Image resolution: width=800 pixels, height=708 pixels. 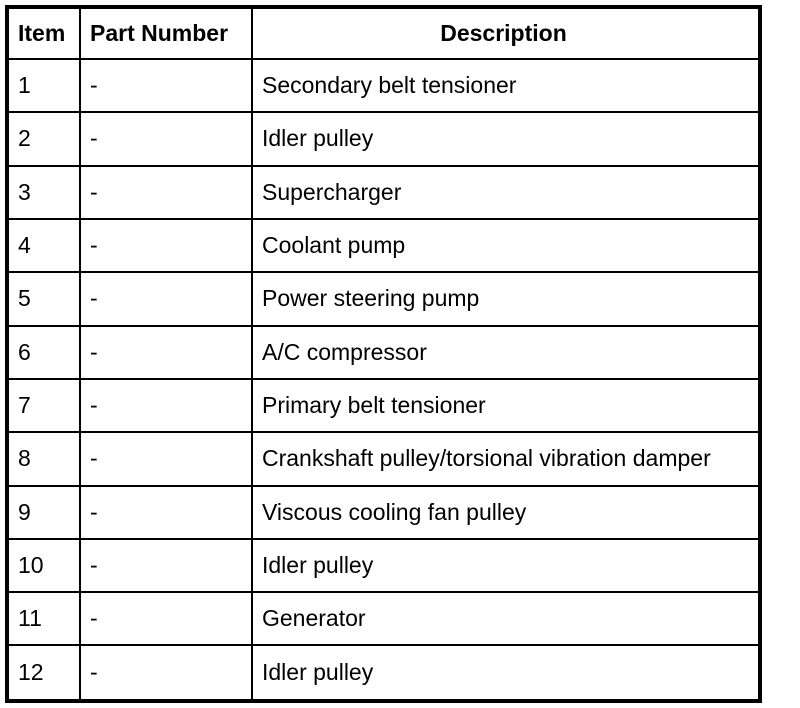 I want to click on header-row: Item Part Number Description, so click(x=383, y=33).